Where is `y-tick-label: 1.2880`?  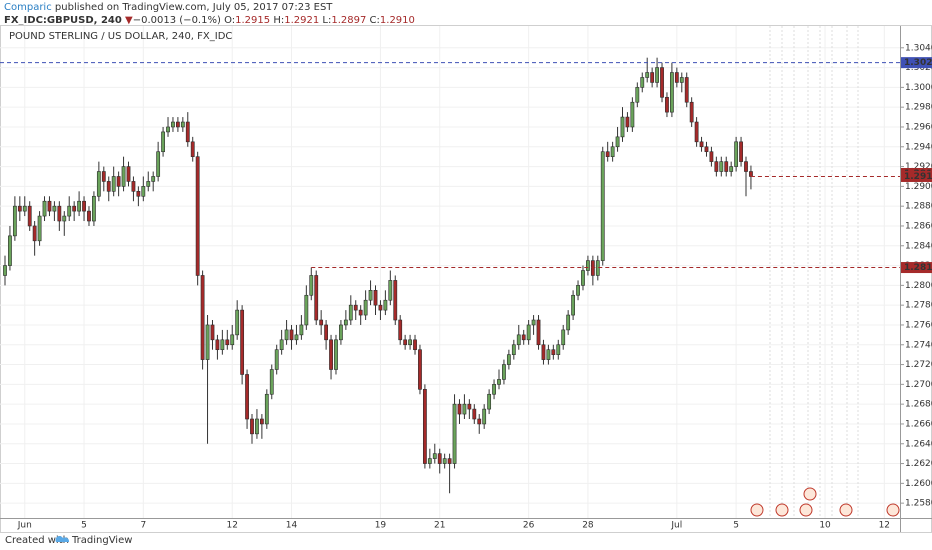 y-tick-label: 1.2880 is located at coordinates (918, 207).